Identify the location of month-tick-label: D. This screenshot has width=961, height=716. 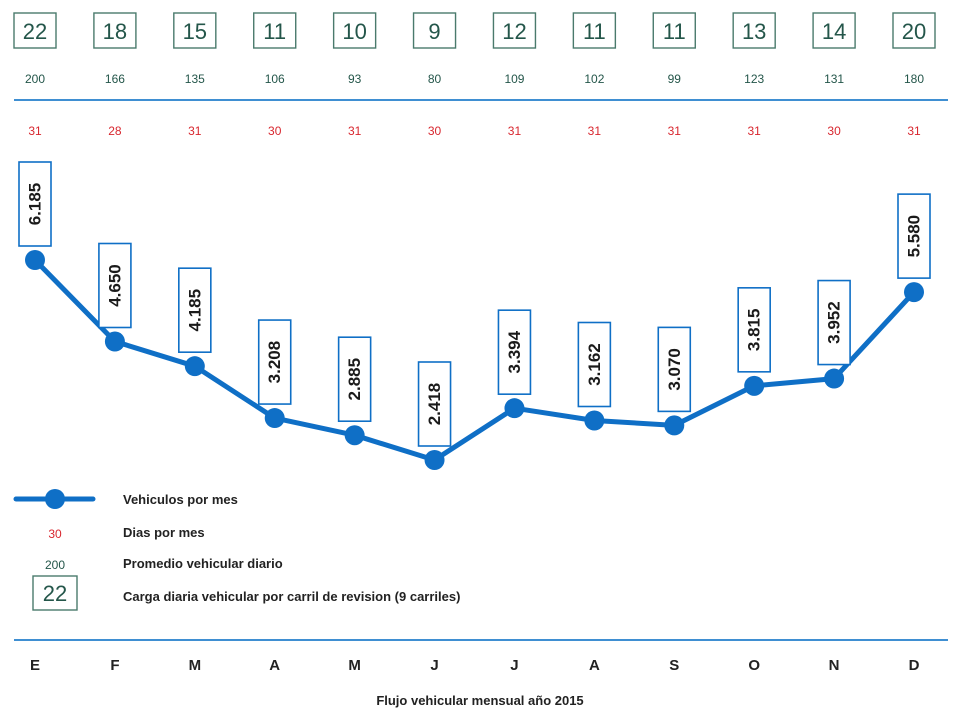
(914, 665).